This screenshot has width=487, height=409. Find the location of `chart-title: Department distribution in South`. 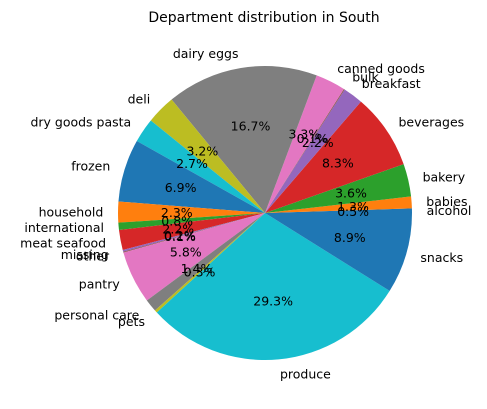

chart-title: Department distribution in South is located at coordinates (263, 18).